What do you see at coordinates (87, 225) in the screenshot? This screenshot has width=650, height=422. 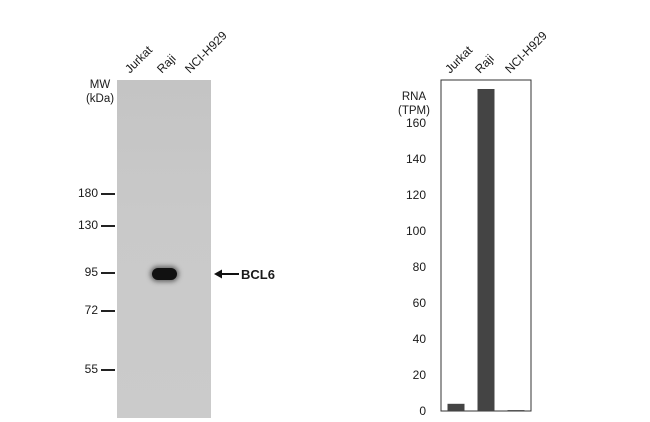 I see `marker-label-130: 130` at bounding box center [87, 225].